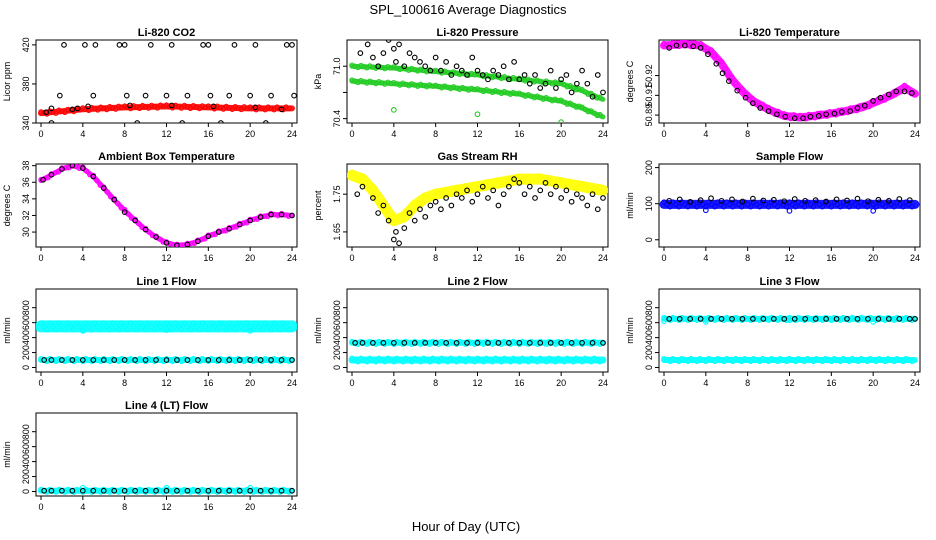 Image resolution: width=936 pixels, height=540 pixels. Describe the element at coordinates (26, 83) in the screenshot. I see `y-tick-label: 380` at that location.